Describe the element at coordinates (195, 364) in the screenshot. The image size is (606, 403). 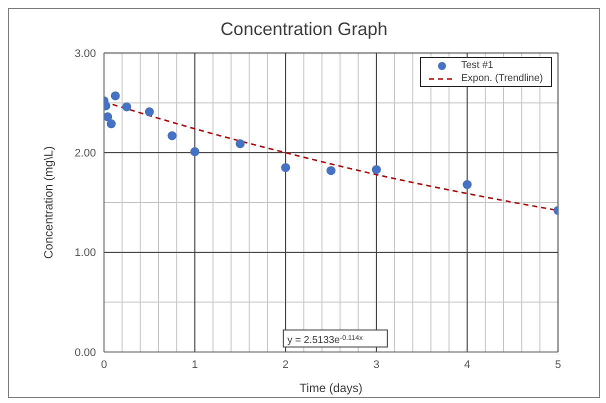
I see `x-tick-label: 1` at that location.